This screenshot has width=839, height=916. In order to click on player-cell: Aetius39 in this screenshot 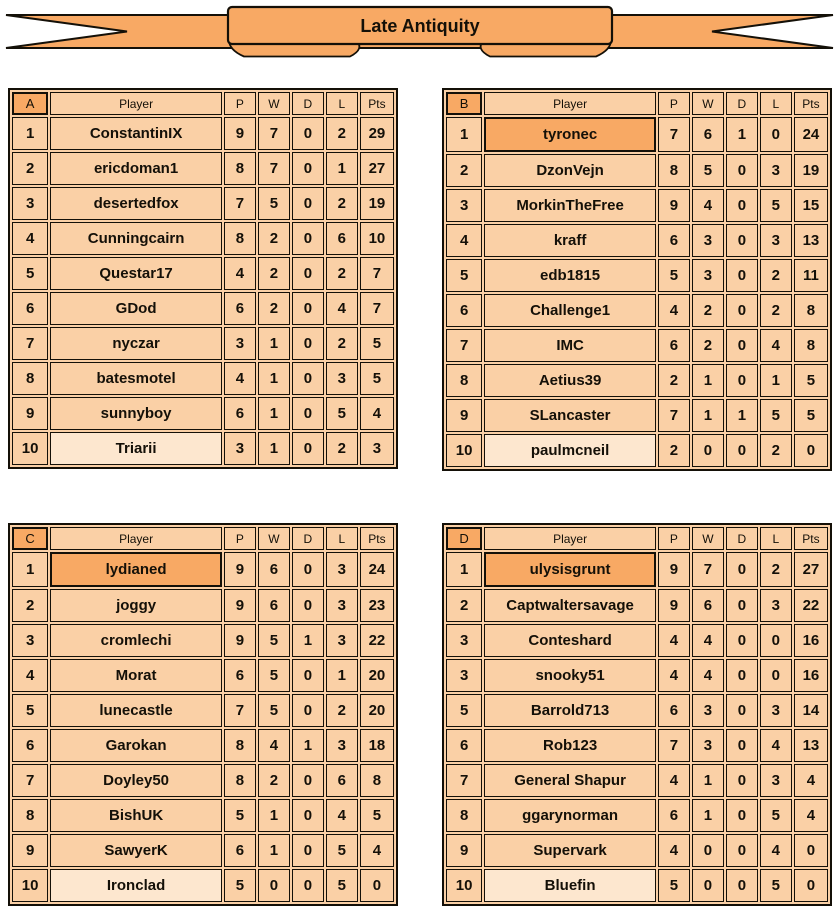, I will do `click(570, 380)`.